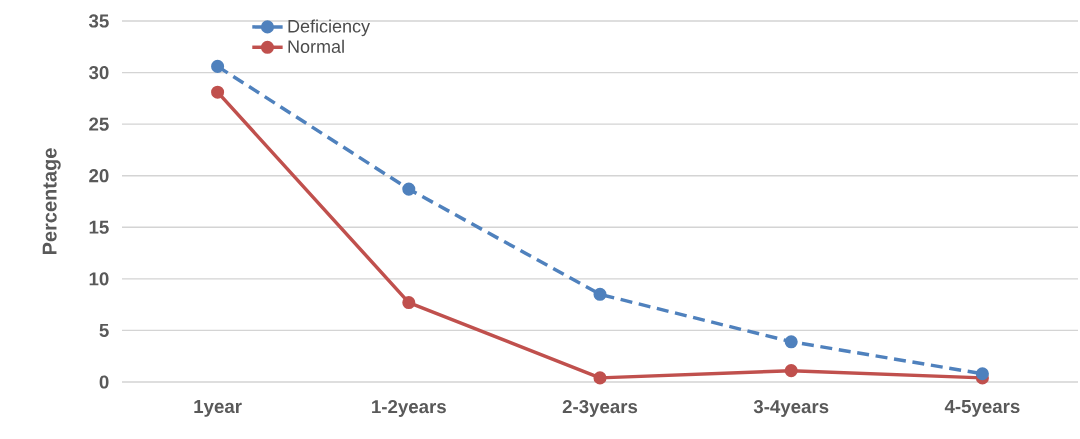 This screenshot has height=439, width=1080. What do you see at coordinates (99, 124) in the screenshot?
I see `y-tick-label: 25` at bounding box center [99, 124].